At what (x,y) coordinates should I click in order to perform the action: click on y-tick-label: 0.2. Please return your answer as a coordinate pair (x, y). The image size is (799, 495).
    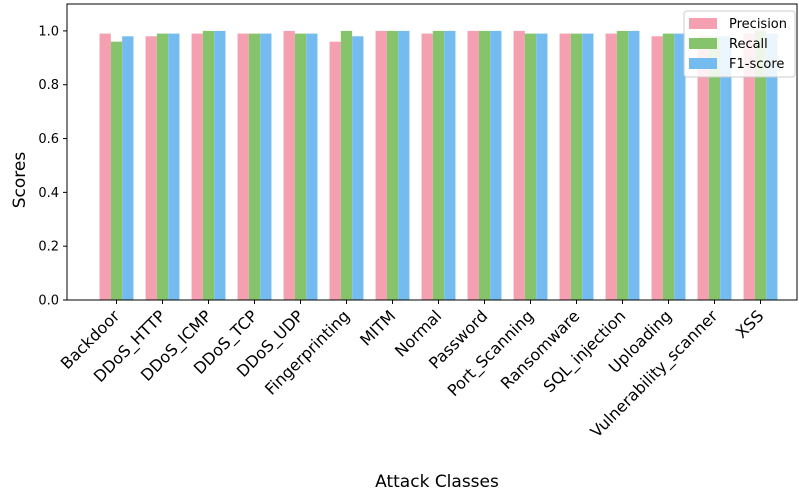
    Looking at the image, I should click on (48, 247).